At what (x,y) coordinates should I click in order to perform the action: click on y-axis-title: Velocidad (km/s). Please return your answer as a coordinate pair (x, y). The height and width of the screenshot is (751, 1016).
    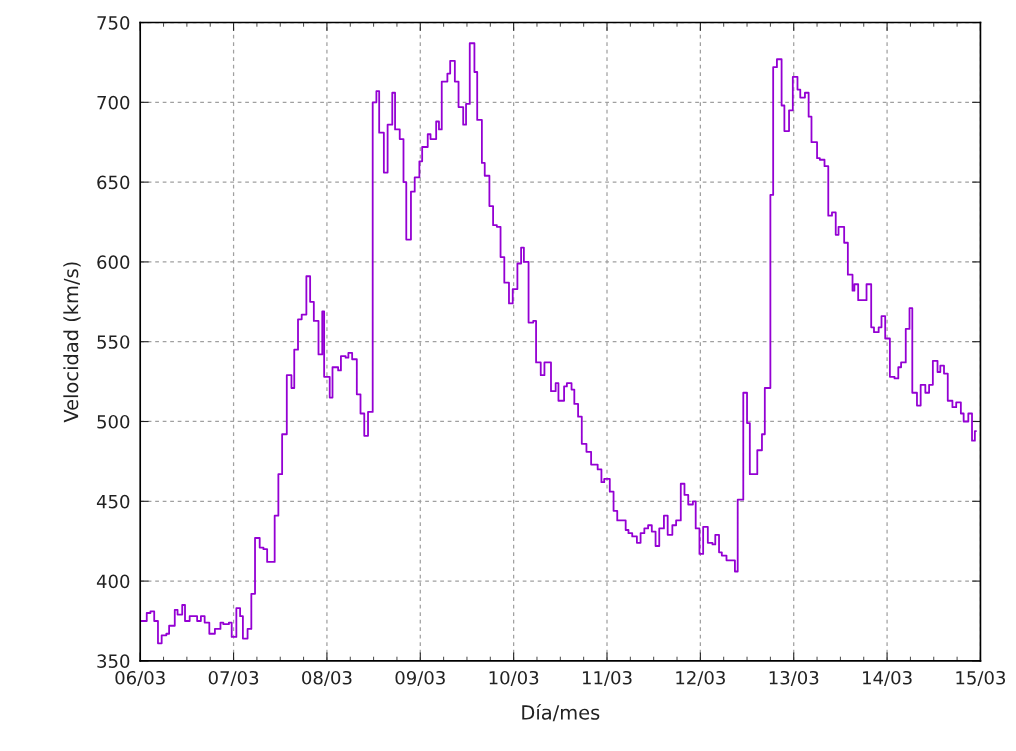
    Looking at the image, I should click on (72, 342).